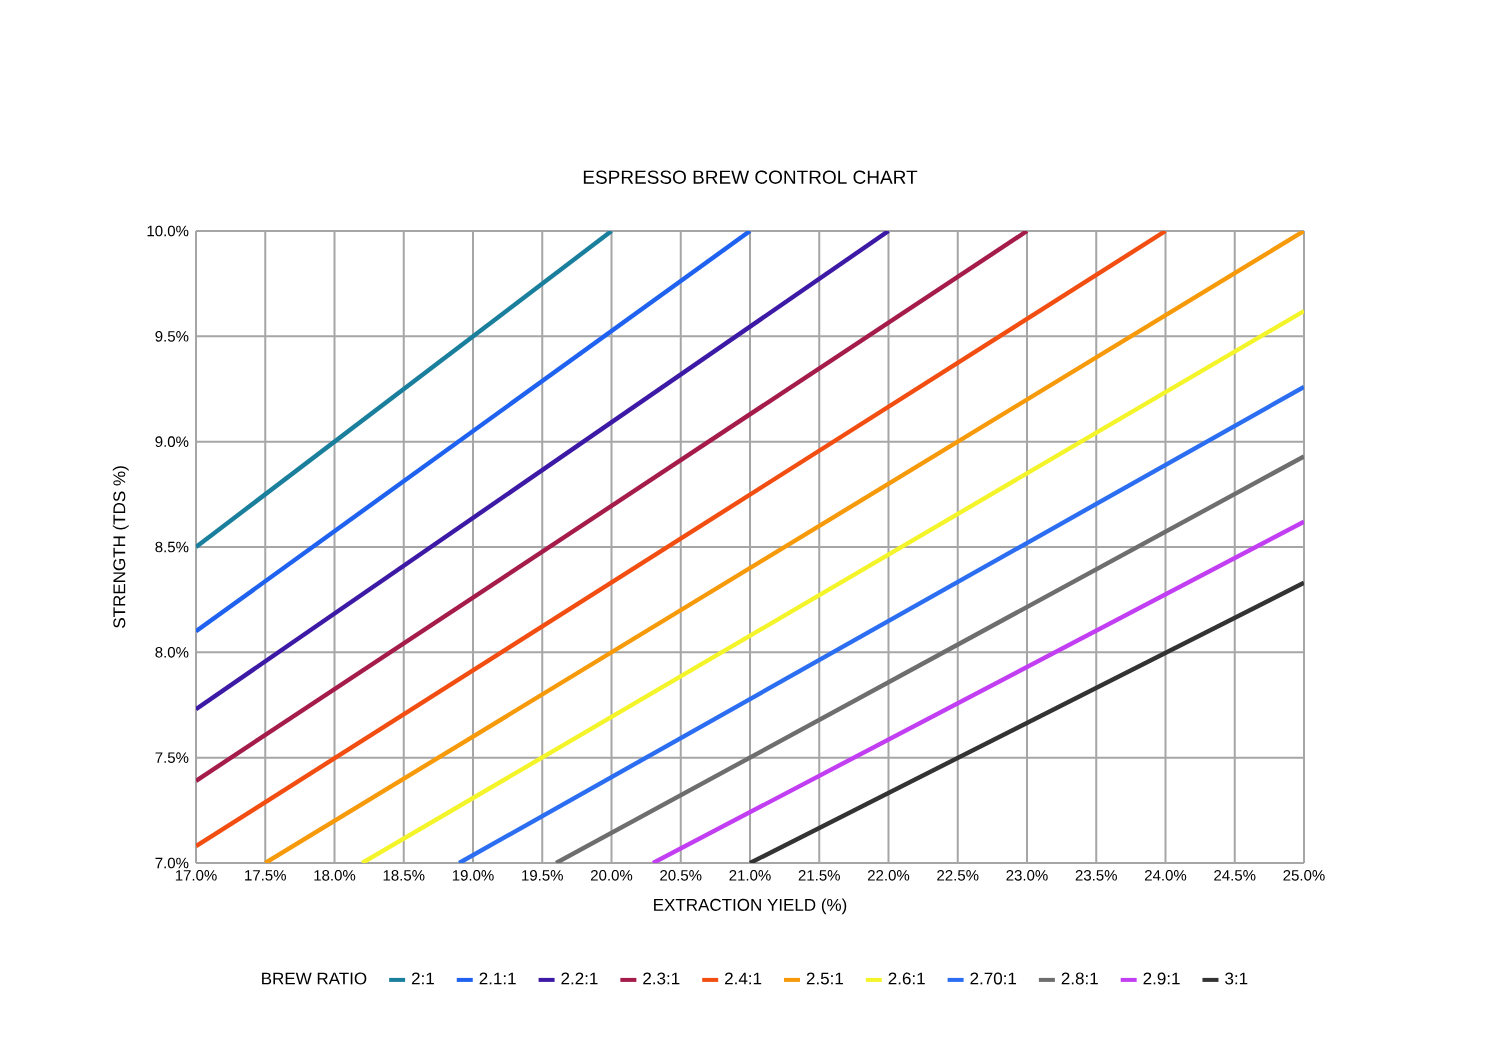  Describe the element at coordinates (172, 336) in the screenshot. I see `y-tick-label: 9.5%` at that location.